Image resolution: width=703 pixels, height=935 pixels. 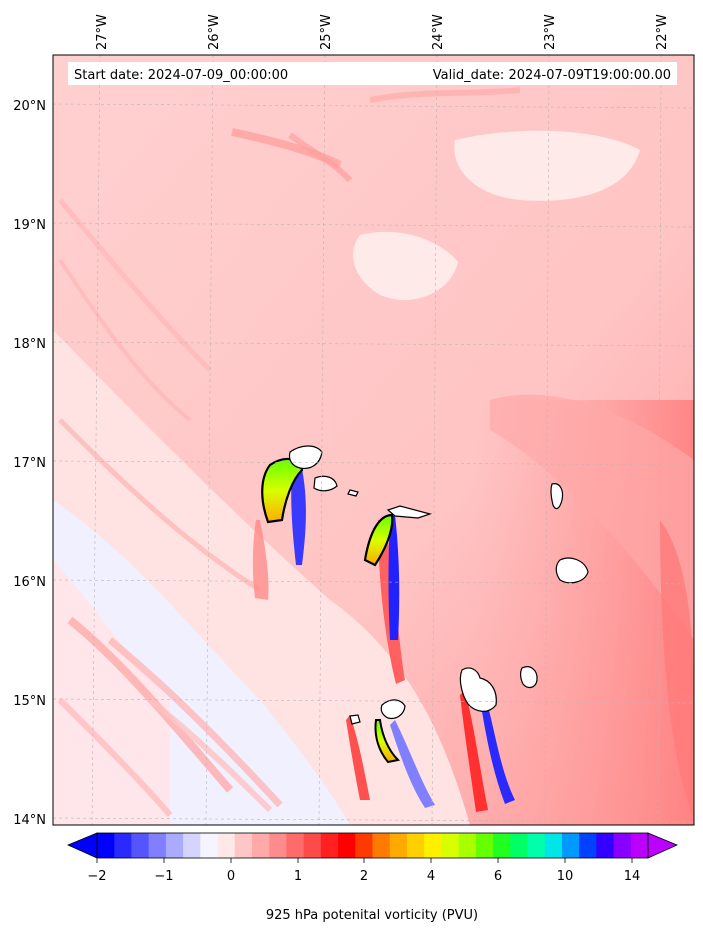 I want to click on lon-label: 25°W, so click(x=326, y=32).